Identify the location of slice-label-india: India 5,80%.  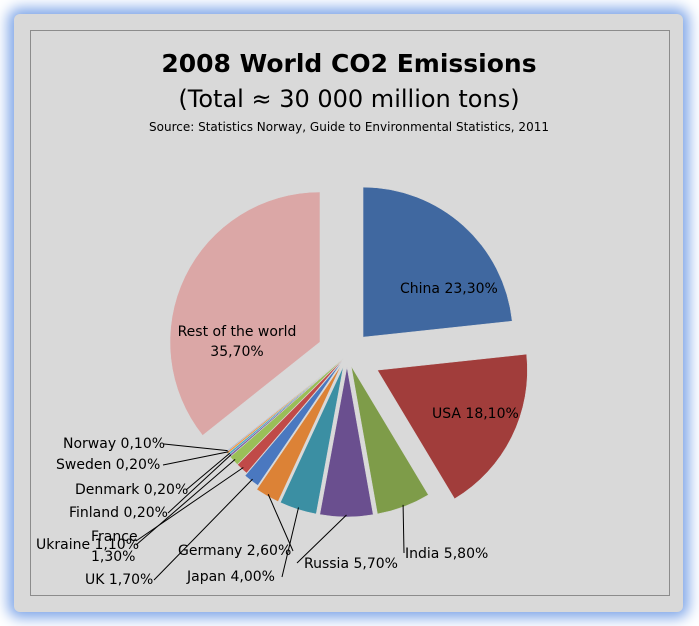
(446, 554).